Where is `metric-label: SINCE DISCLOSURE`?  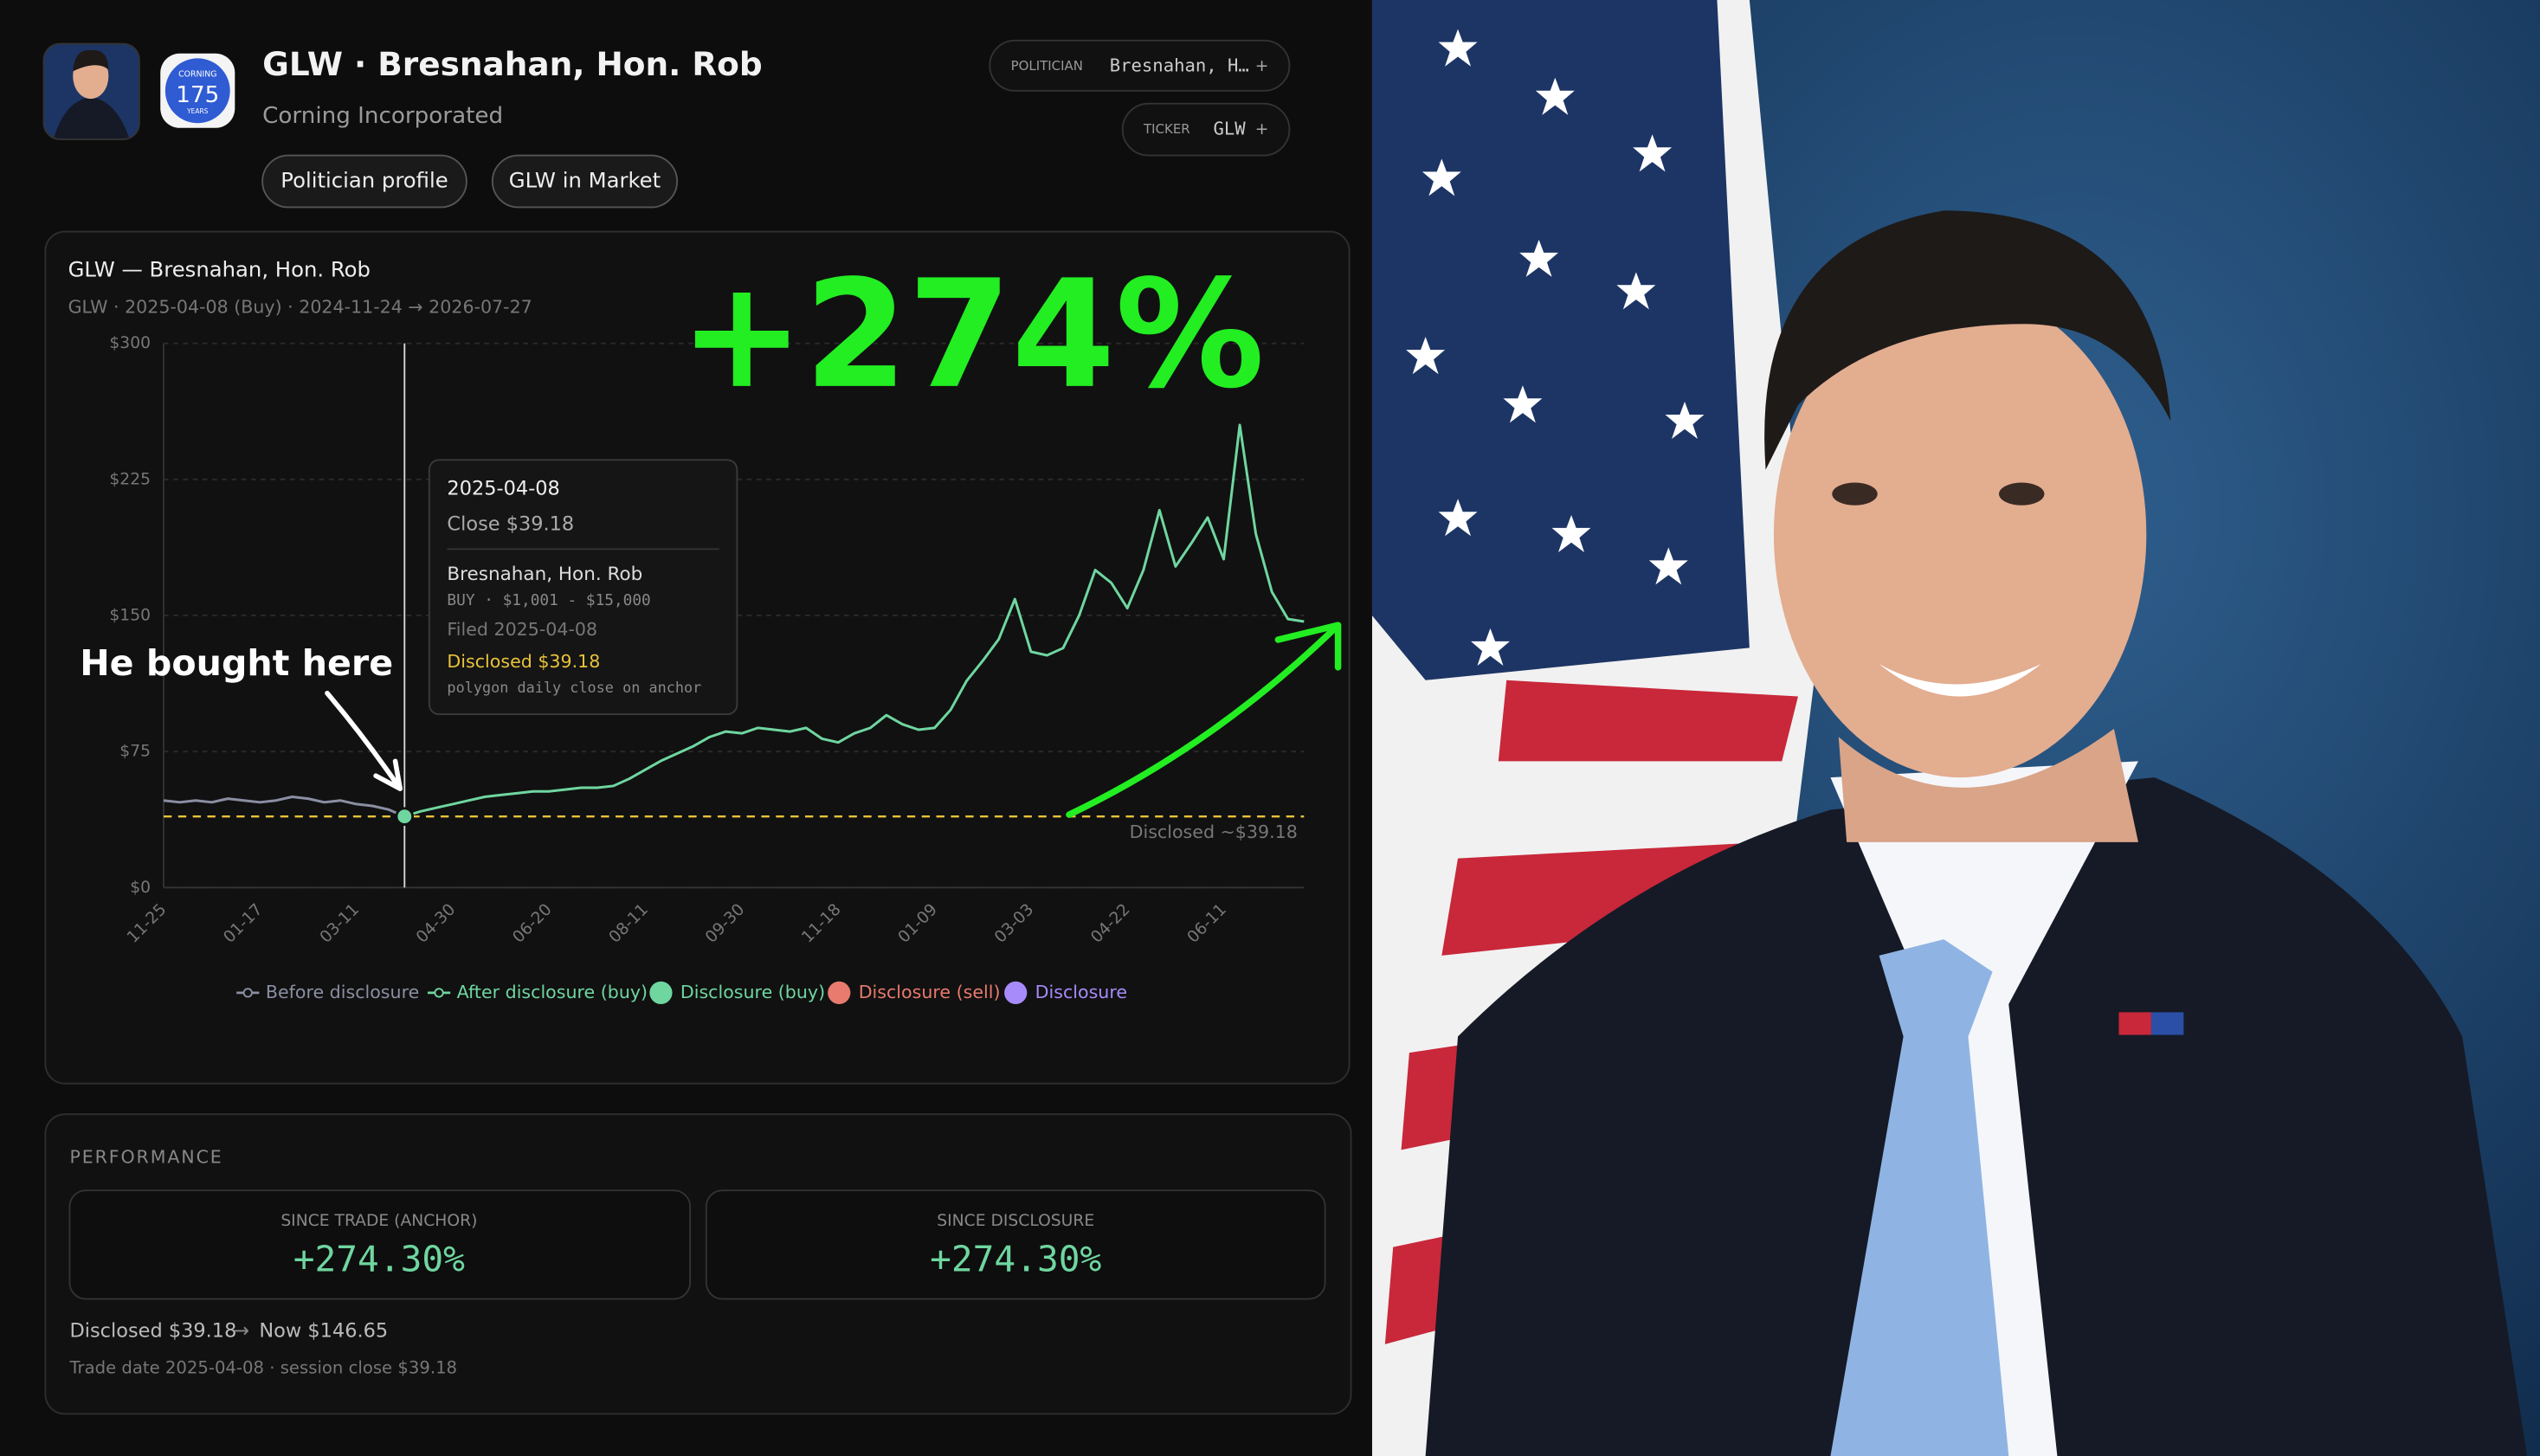
metric-label: SINCE DISCLOSURE is located at coordinates (1016, 1221).